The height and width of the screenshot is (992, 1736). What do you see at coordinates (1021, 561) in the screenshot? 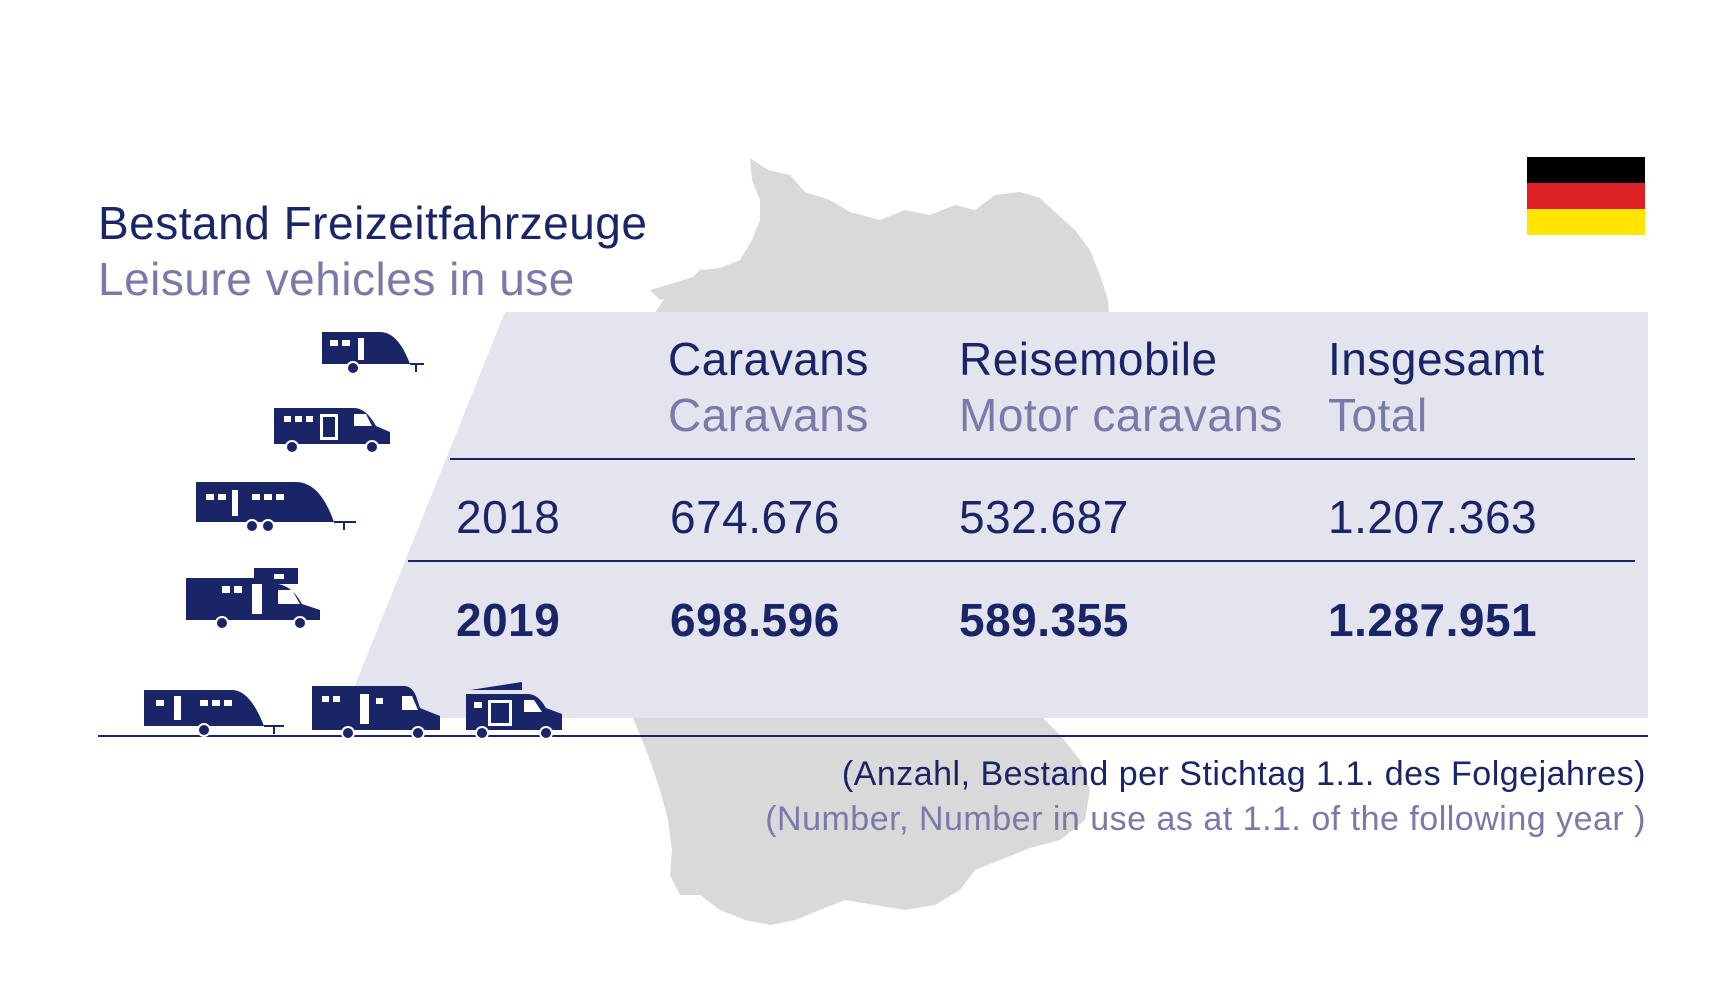
I see `row-divider` at bounding box center [1021, 561].